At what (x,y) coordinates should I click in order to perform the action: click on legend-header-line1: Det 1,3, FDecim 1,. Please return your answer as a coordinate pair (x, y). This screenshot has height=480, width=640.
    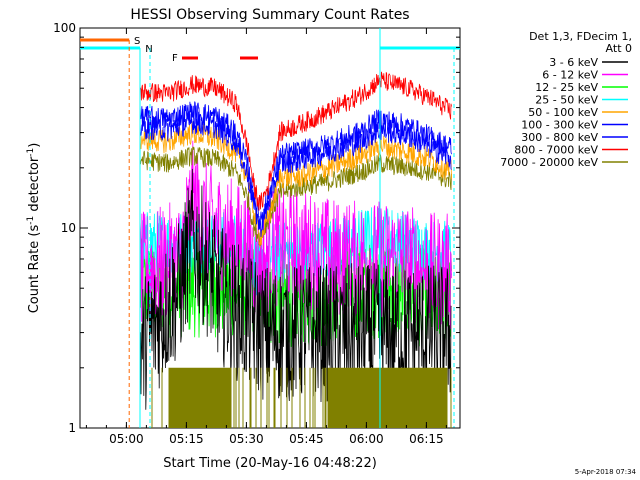
    Looking at the image, I should click on (580, 36).